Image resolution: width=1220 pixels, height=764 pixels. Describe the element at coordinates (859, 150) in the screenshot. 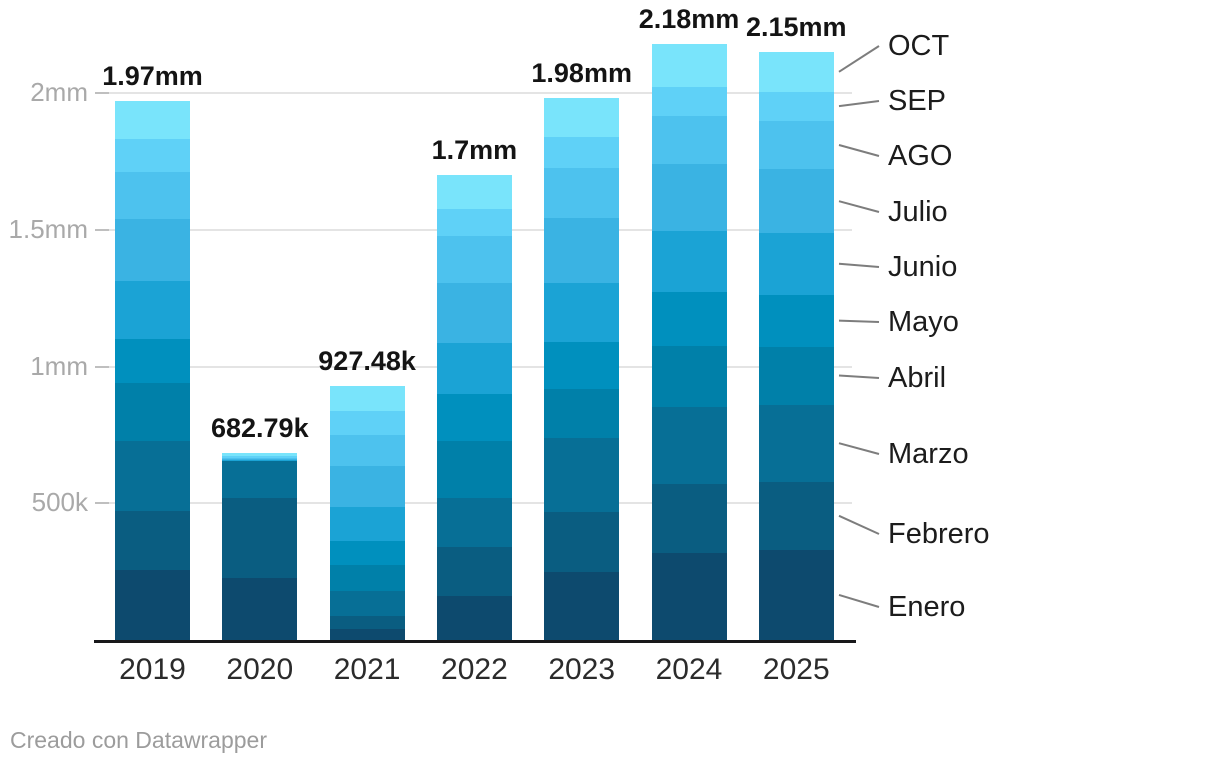

I see `connector-AGO` at that location.